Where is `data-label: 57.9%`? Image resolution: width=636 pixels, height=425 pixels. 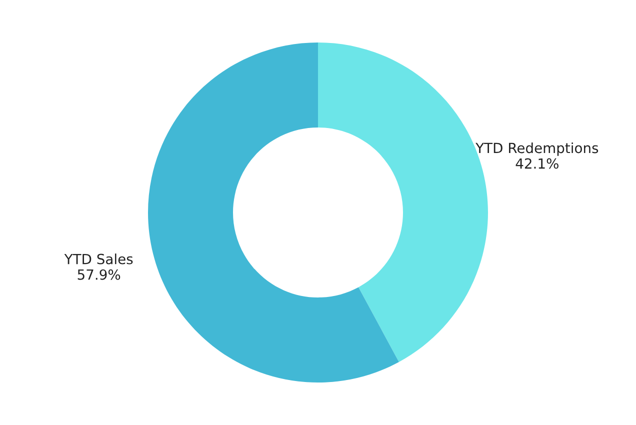
data-label: 57.9% is located at coordinates (99, 274).